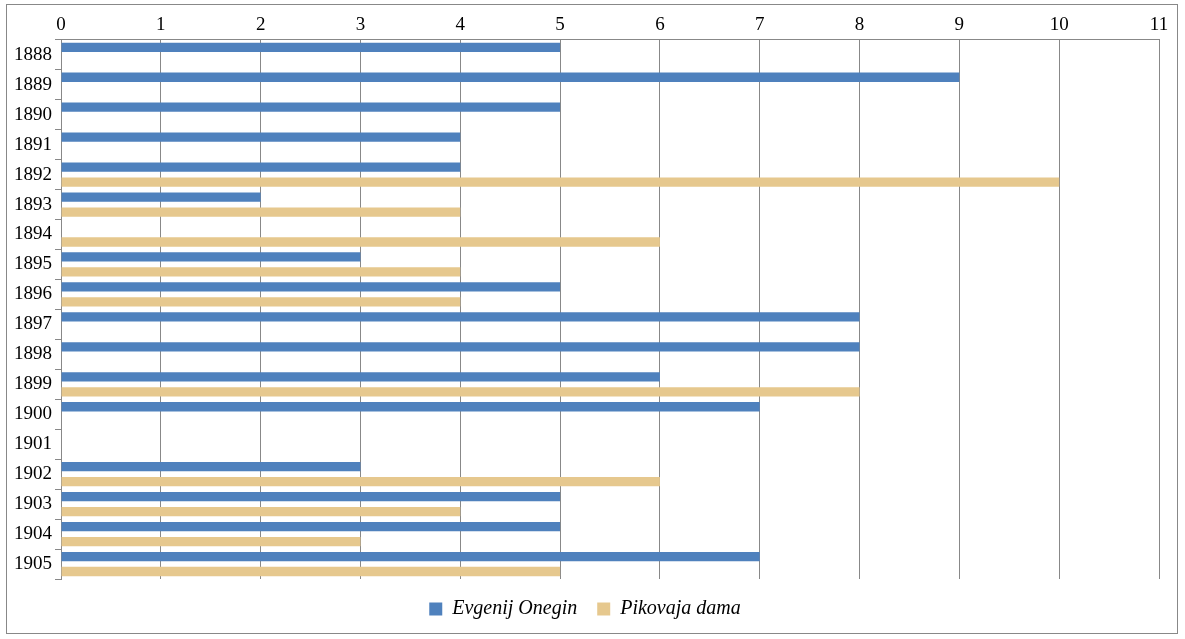 The height and width of the screenshot is (639, 1185). Describe the element at coordinates (759, 24) in the screenshot. I see `x-tick-label: 7` at that location.